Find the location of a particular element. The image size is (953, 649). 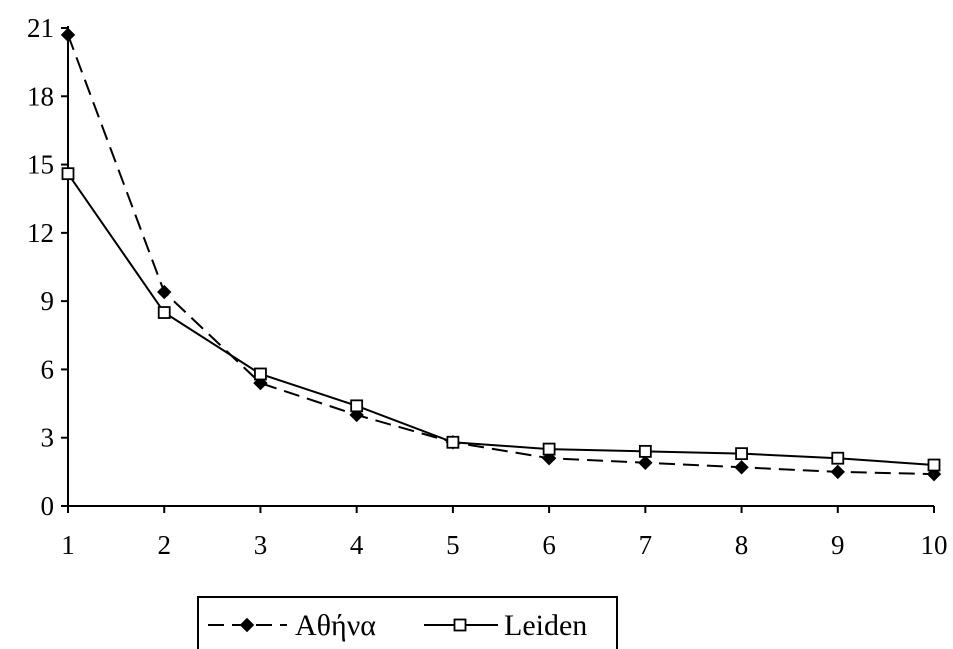

x-tick-label: 3 is located at coordinates (261, 545).